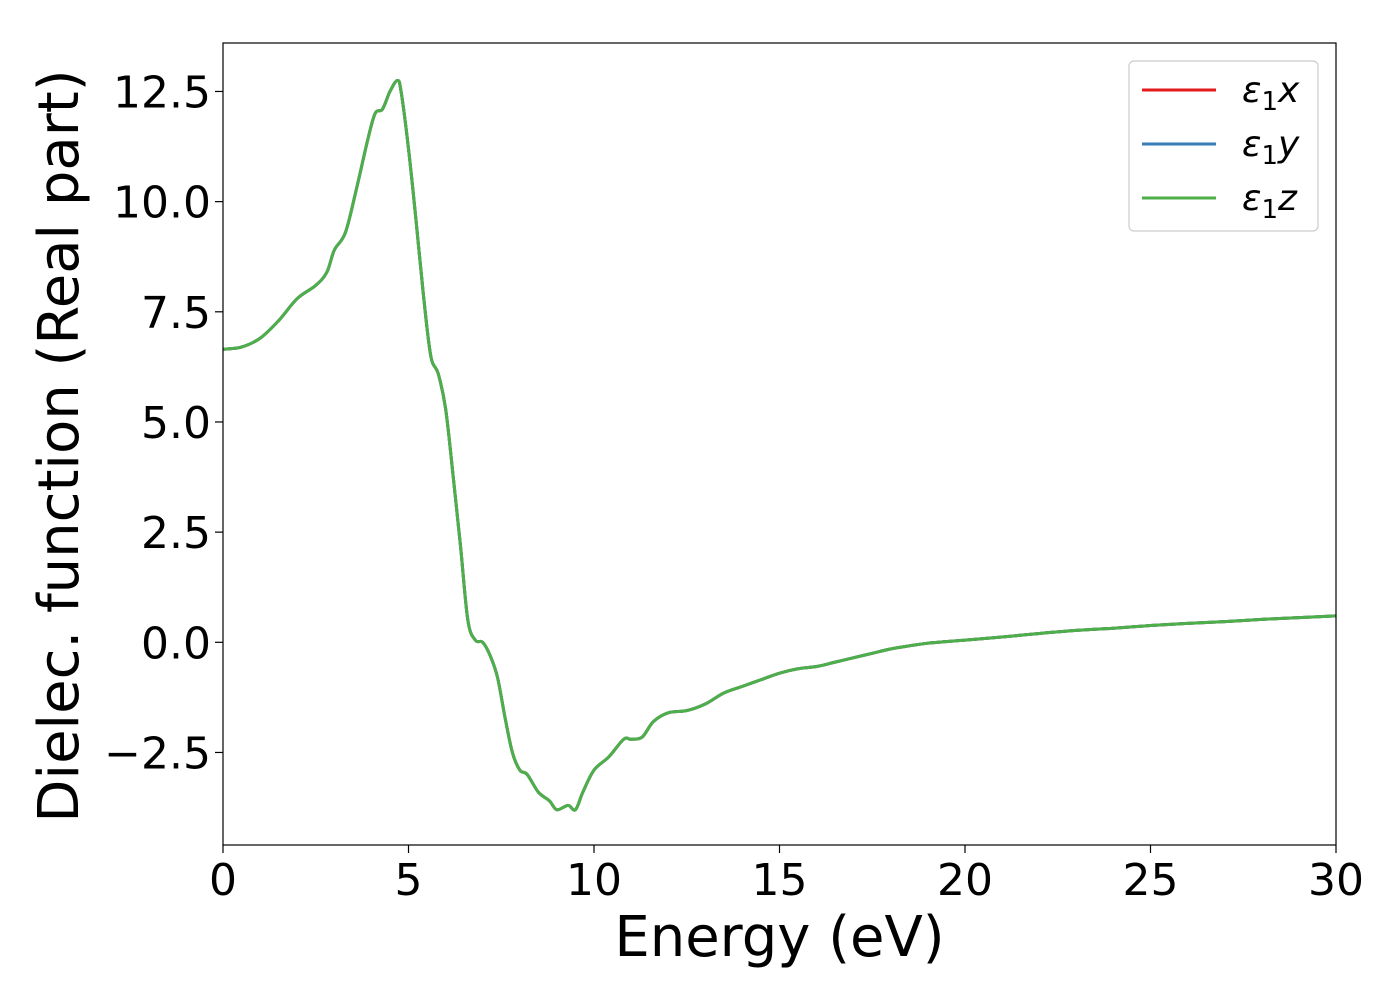 The image size is (1400, 1000). Describe the element at coordinates (176, 533) in the screenshot. I see `y-tick-label: 2.5` at that location.